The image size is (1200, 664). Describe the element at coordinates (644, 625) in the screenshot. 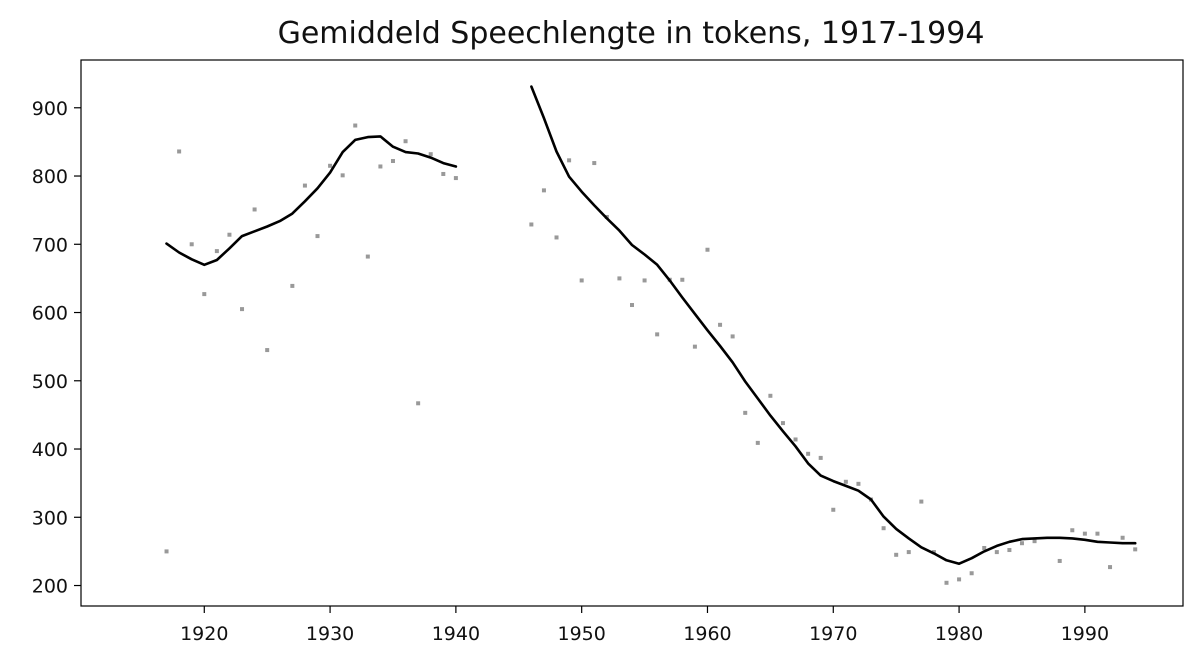

I see `x-axis-ticks: 1920 1930 1940 1950 1960 1970 1980 1990` at that location.